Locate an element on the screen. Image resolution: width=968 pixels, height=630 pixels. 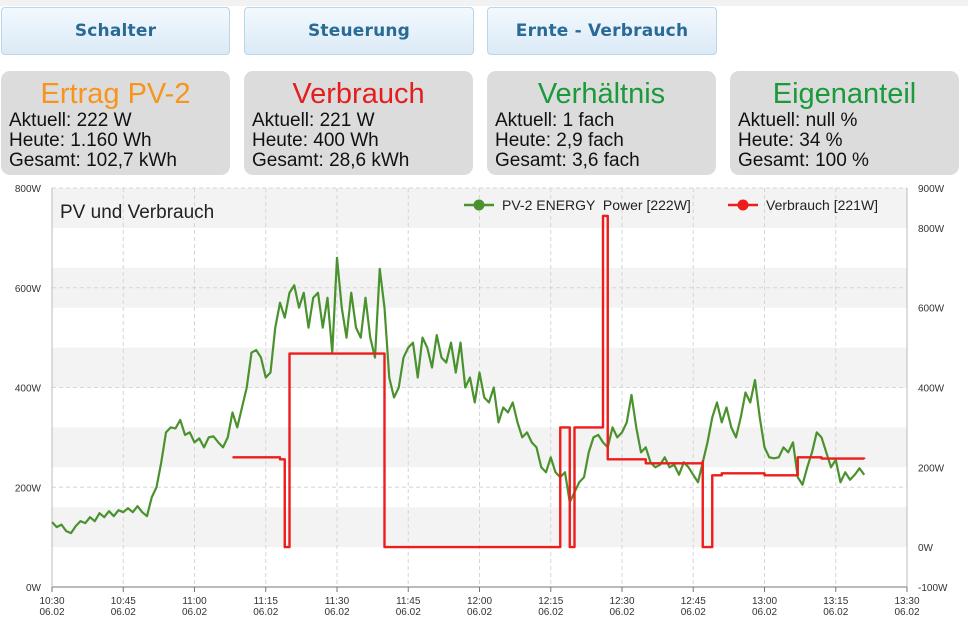
x-tick-label-time: 11:00 is located at coordinates (194, 601).